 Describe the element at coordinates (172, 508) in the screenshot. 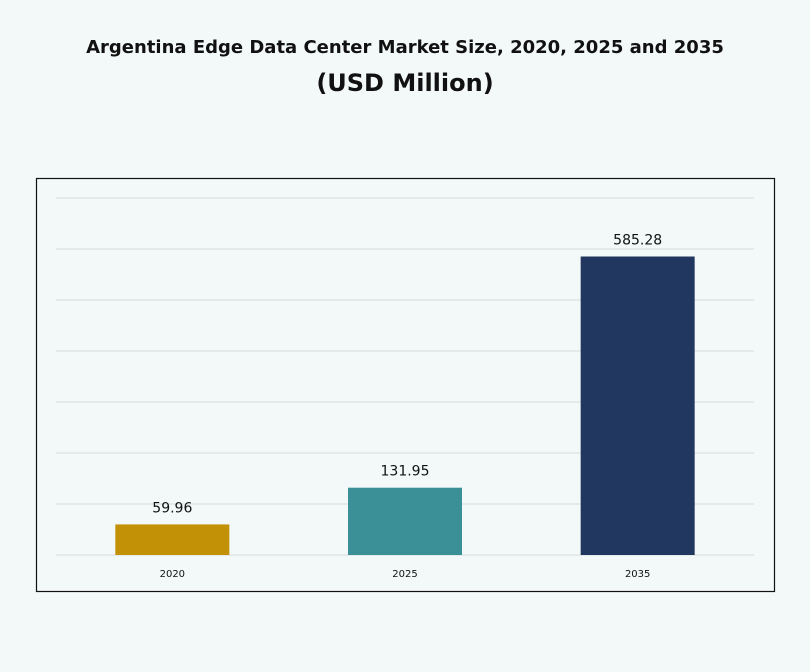

I see `data-label: 59.96` at that location.